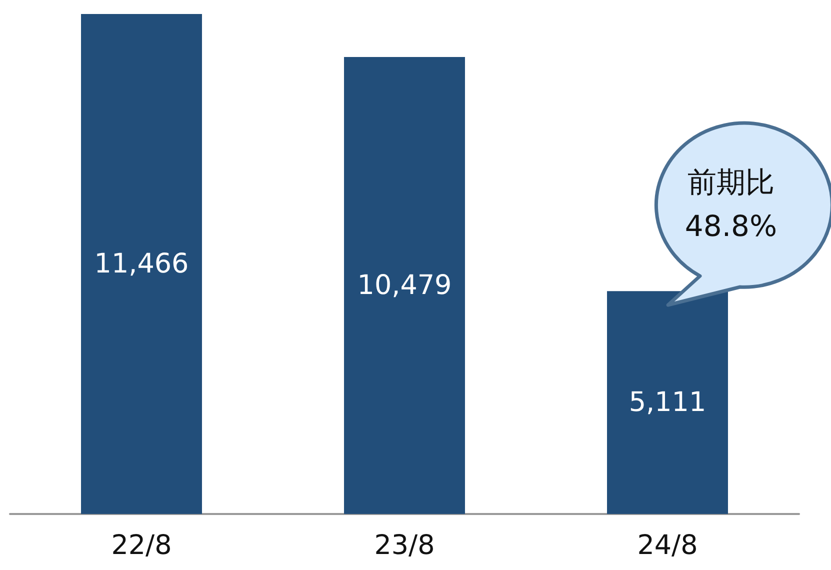  I want to click on x-tick-label: 24/8, so click(667, 545).